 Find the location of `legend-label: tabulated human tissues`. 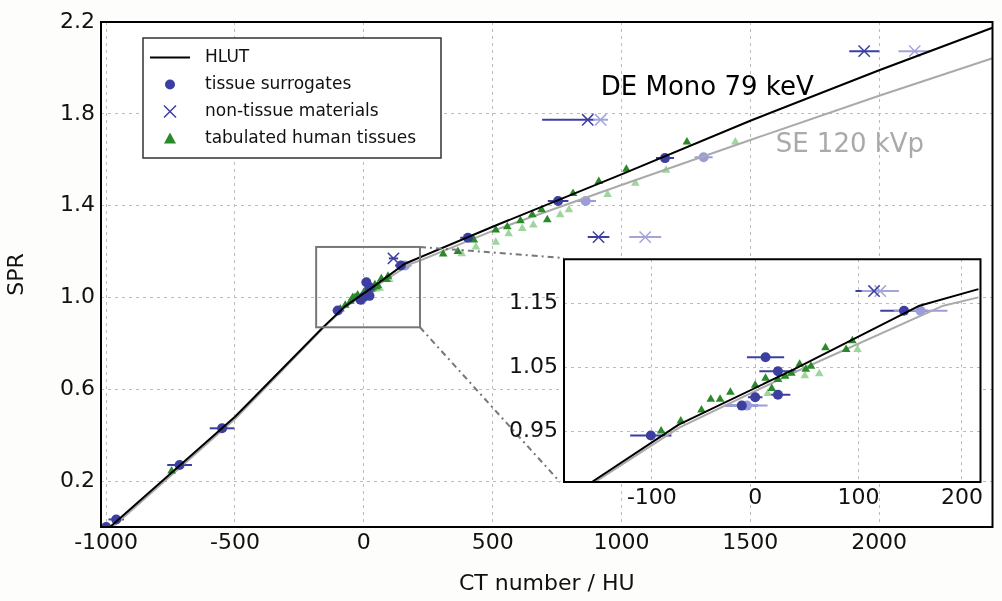

legend-label: tabulated human tissues is located at coordinates (311, 136).